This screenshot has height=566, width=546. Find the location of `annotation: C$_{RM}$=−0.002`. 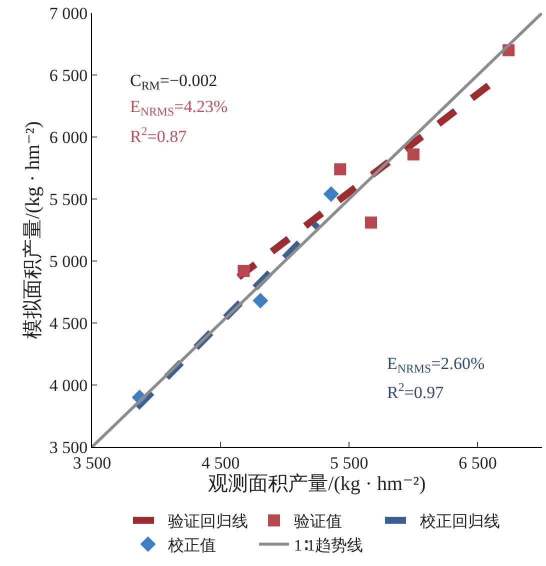

annotation: C$_{RM}$=−0.002 is located at coordinates (174, 82).